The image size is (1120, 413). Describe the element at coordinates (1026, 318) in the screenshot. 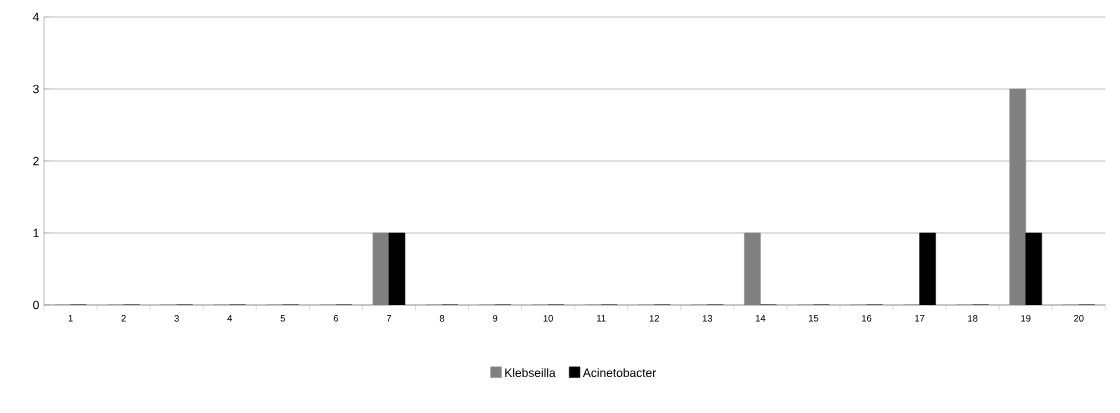

I see `x-tick-label: 19` at that location.